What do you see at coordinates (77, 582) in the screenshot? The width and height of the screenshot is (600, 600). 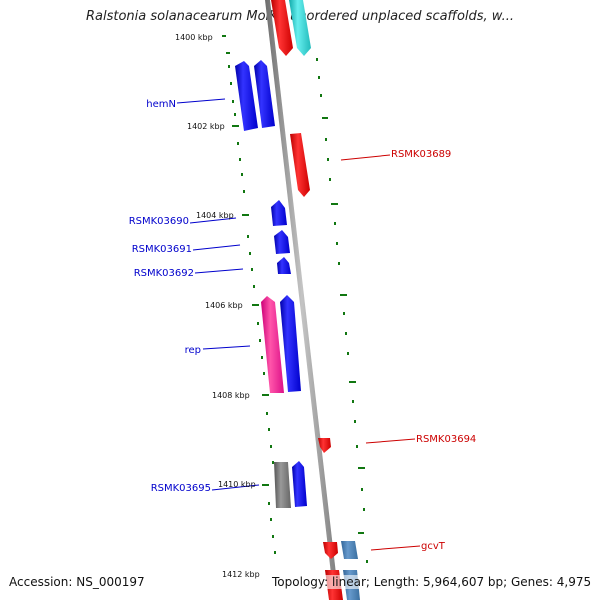 I see `accession-text: Accession: NS_000197` at bounding box center [77, 582].